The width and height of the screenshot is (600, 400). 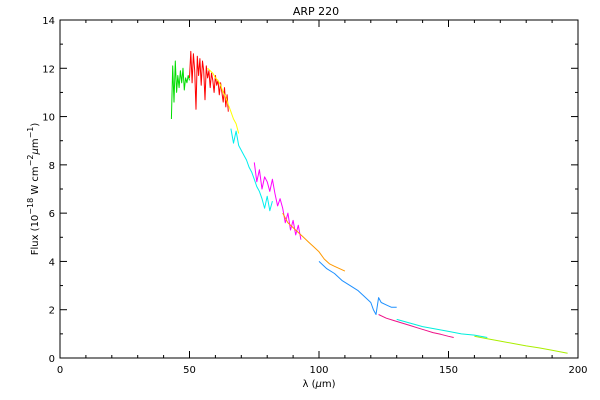 What do you see at coordinates (52, 262) in the screenshot?
I see `y-tick-label: 4` at bounding box center [52, 262].